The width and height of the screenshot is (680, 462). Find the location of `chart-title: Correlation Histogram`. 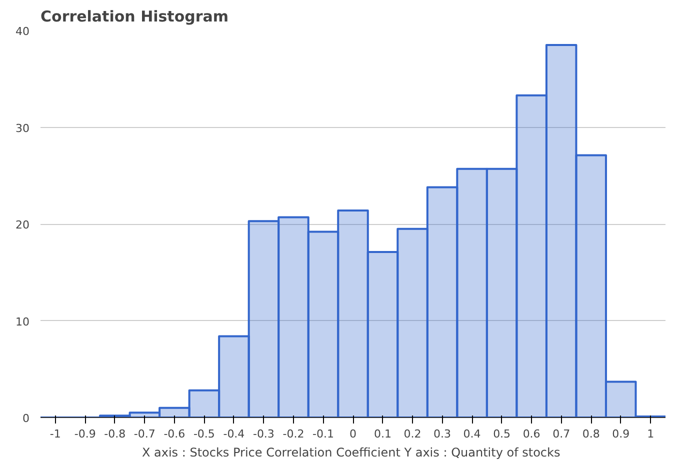

chart-title: Correlation Histogram is located at coordinates (134, 17).